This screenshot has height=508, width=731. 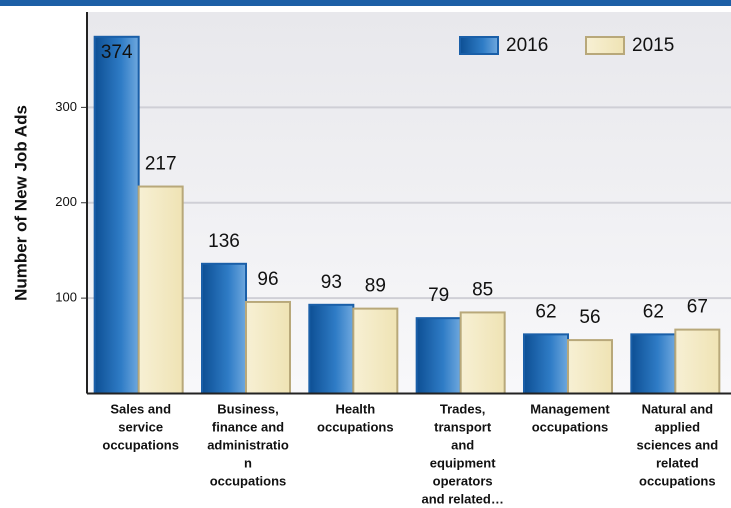 What do you see at coordinates (678, 444) in the screenshot?
I see `x-tick-label: sciences and` at bounding box center [678, 444].